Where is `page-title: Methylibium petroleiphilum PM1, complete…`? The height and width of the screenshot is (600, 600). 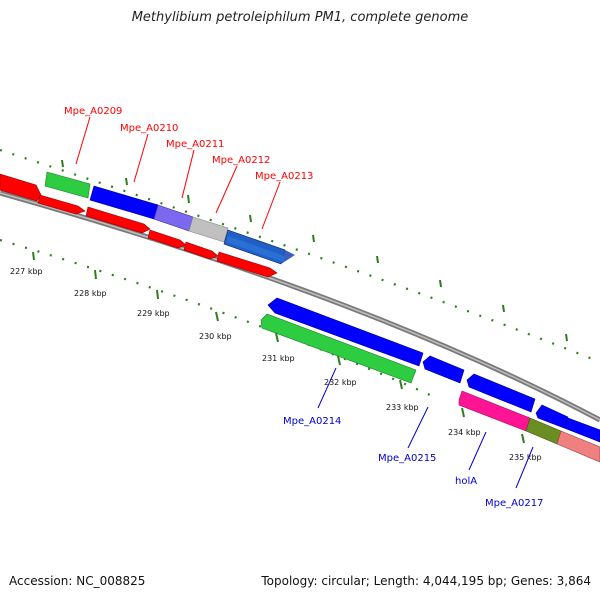 page-title: Methylibium petroleiphilum PM1, complete… is located at coordinates (300, 17).